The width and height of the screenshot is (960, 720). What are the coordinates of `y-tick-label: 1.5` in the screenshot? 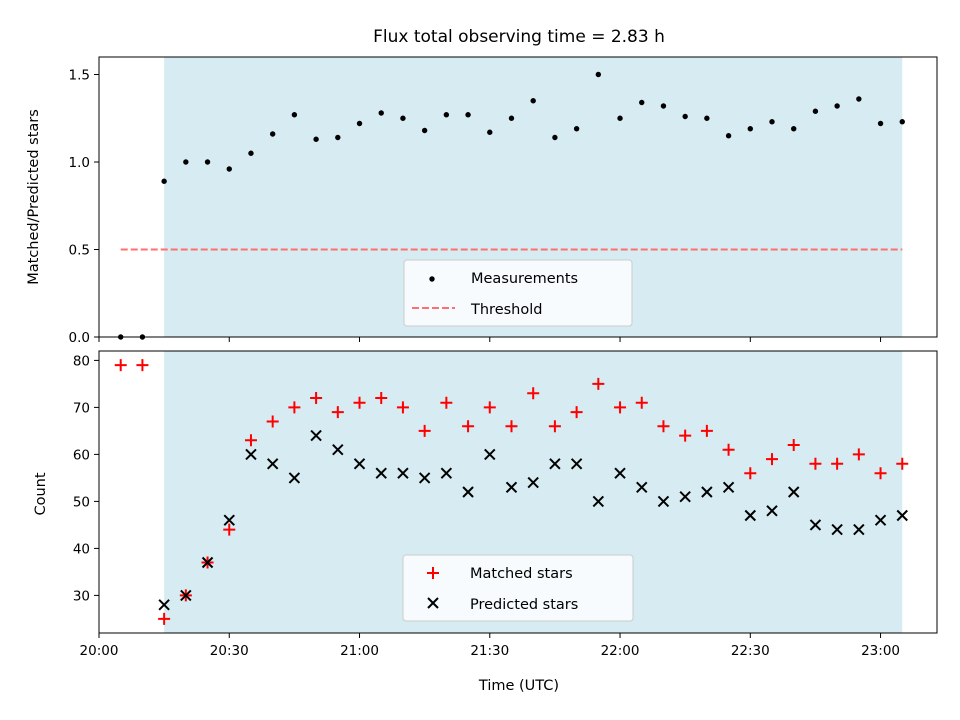 It's located at (79, 76).